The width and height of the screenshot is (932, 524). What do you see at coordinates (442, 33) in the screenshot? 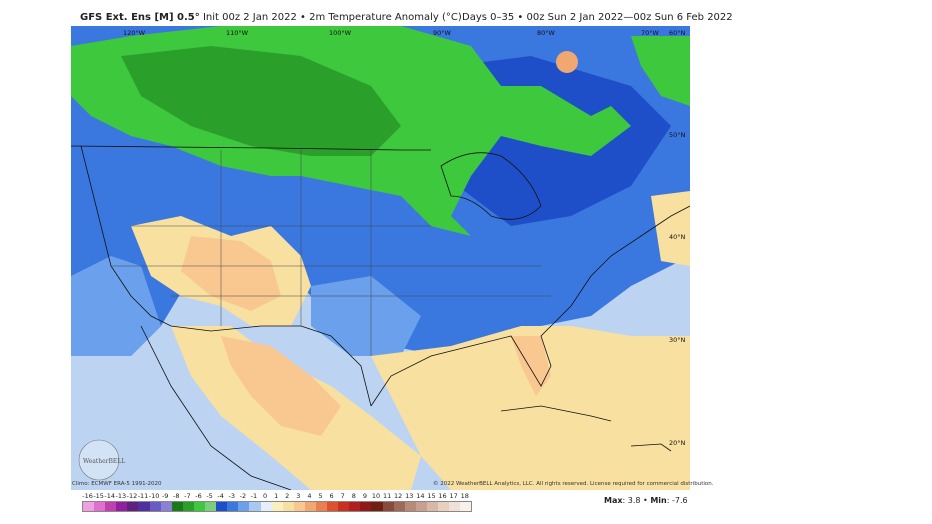
I see `lon-label: 90°W` at bounding box center [442, 33].